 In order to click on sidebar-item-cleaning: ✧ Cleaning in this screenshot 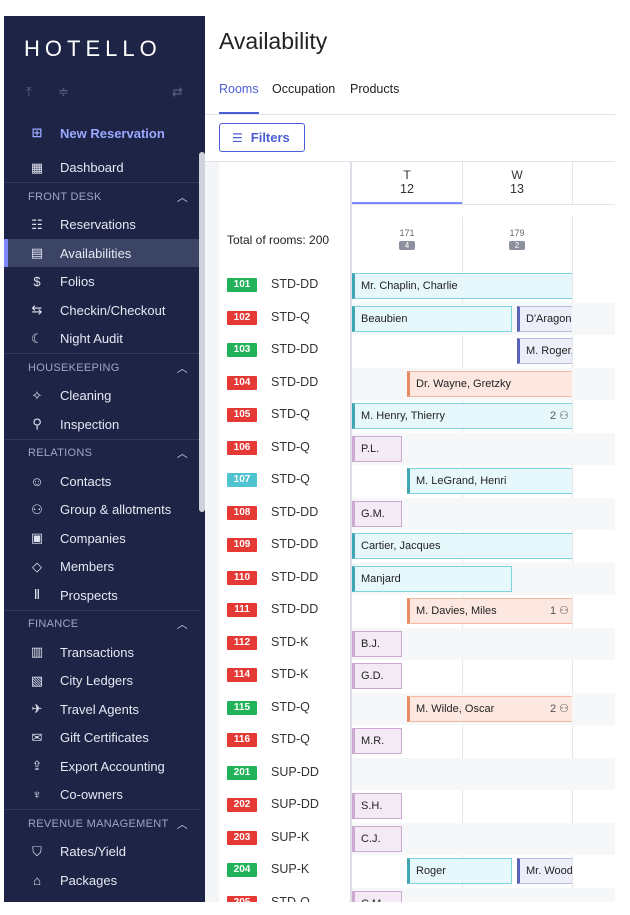, I will do `click(102, 396)`.